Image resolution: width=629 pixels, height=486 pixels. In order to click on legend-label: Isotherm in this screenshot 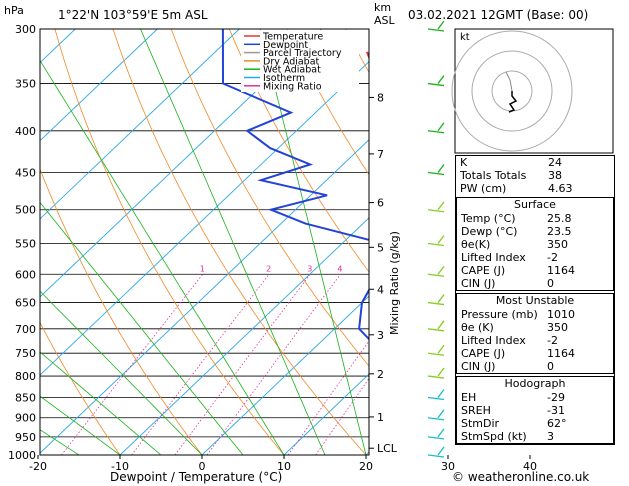, I will do `click(284, 78)`.